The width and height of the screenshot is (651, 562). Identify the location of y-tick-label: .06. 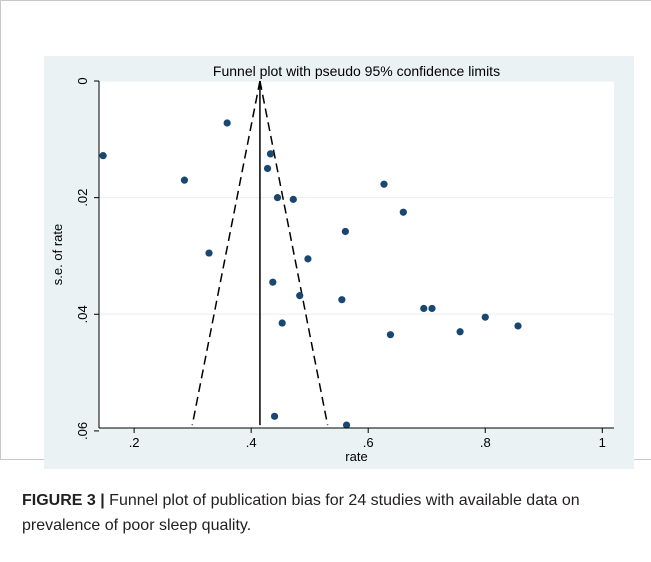
(82, 431).